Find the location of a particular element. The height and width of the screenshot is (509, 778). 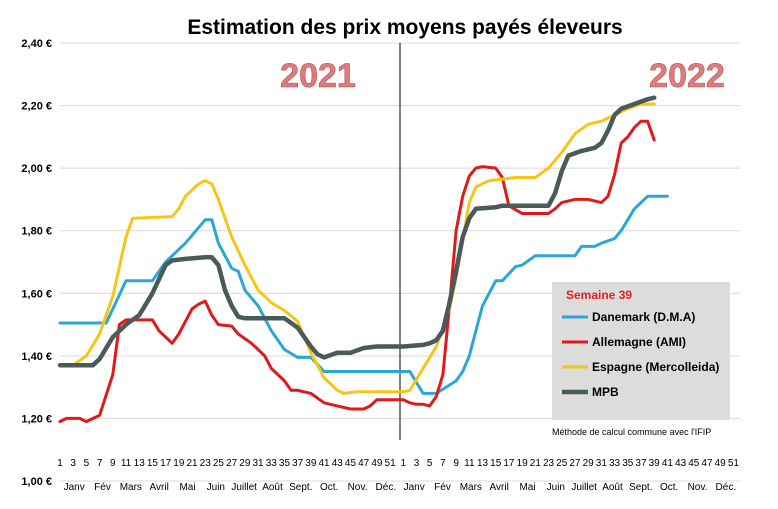

y-tick-label: 1,60 € is located at coordinates (36, 294).